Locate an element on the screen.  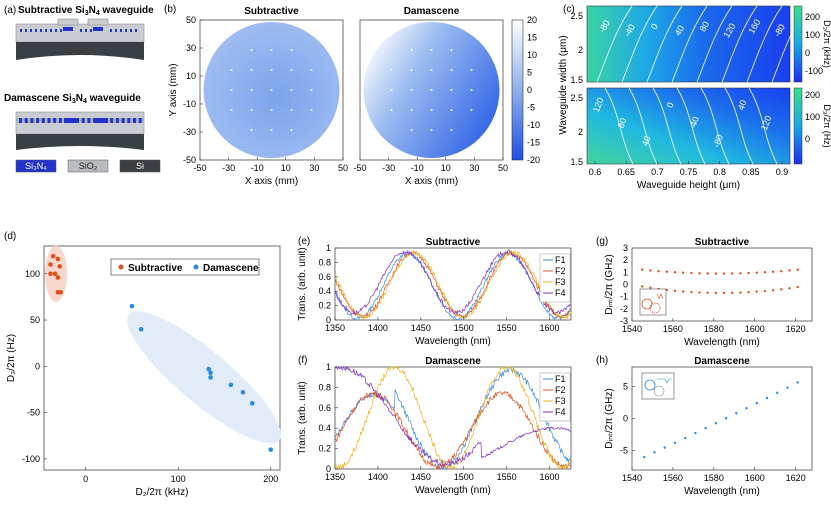
x-tick-label: 1500 is located at coordinates (464, 477).